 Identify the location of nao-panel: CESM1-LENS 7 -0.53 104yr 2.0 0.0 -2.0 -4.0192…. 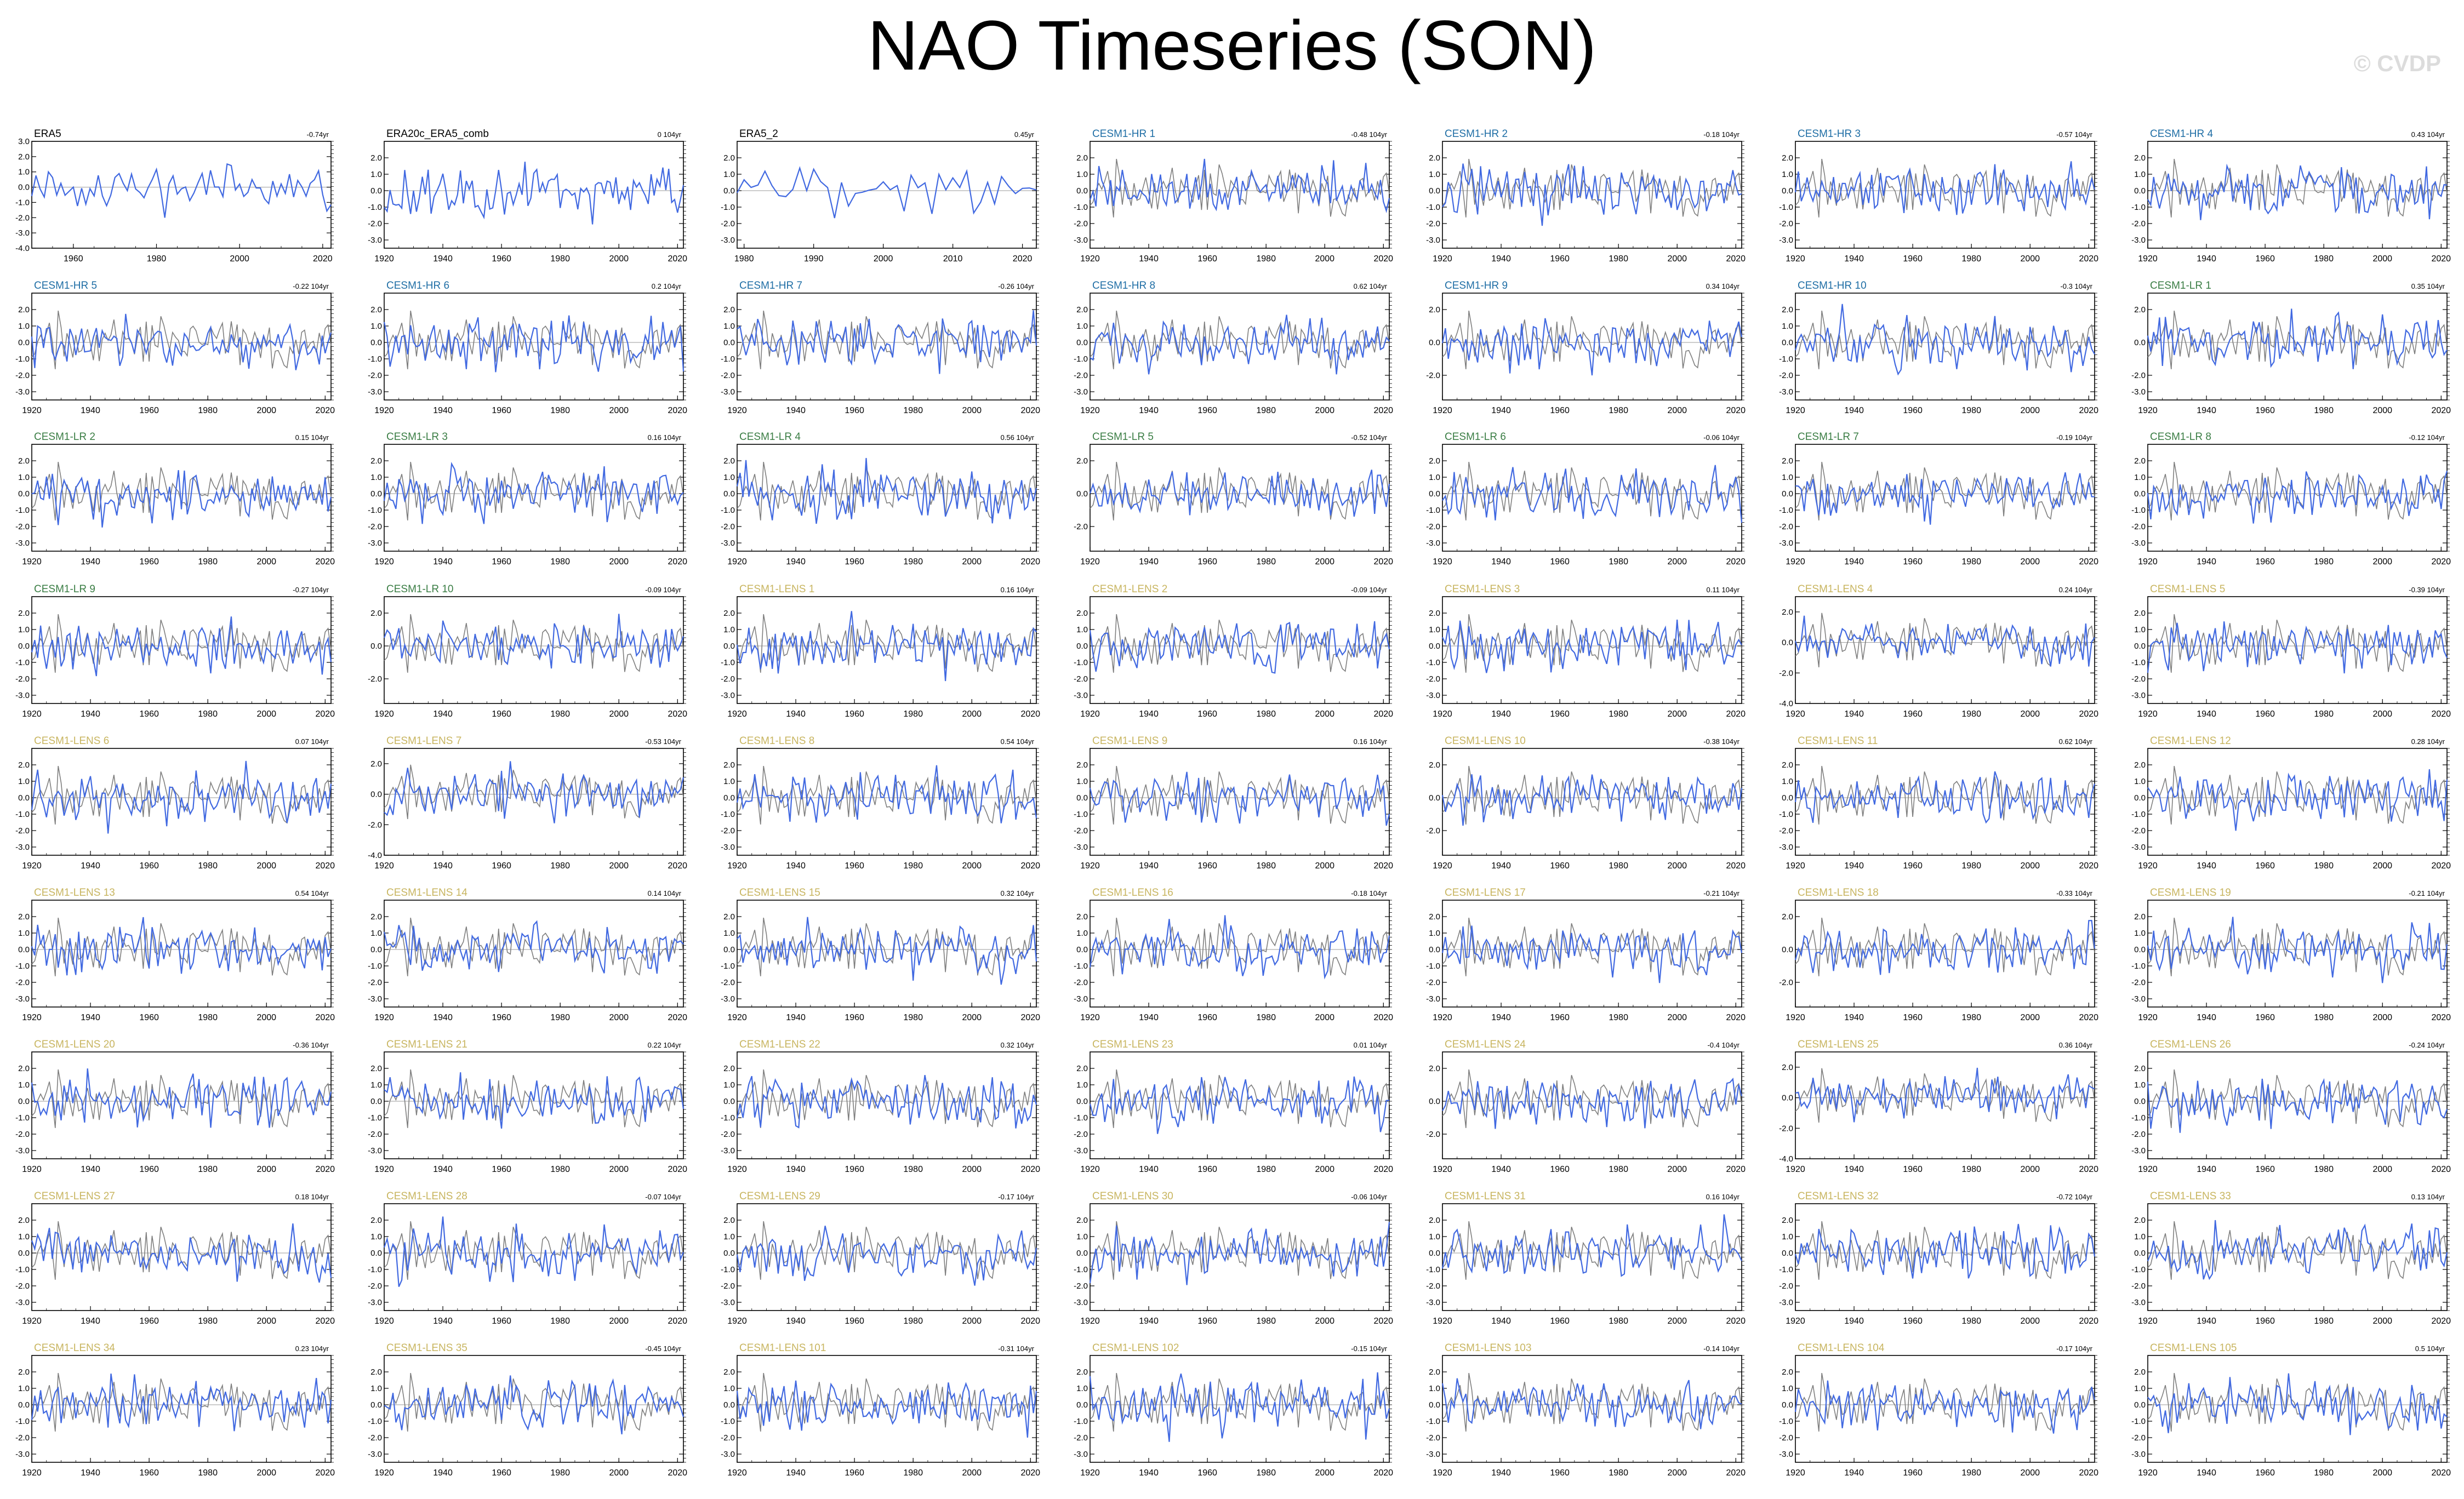
(527, 803).